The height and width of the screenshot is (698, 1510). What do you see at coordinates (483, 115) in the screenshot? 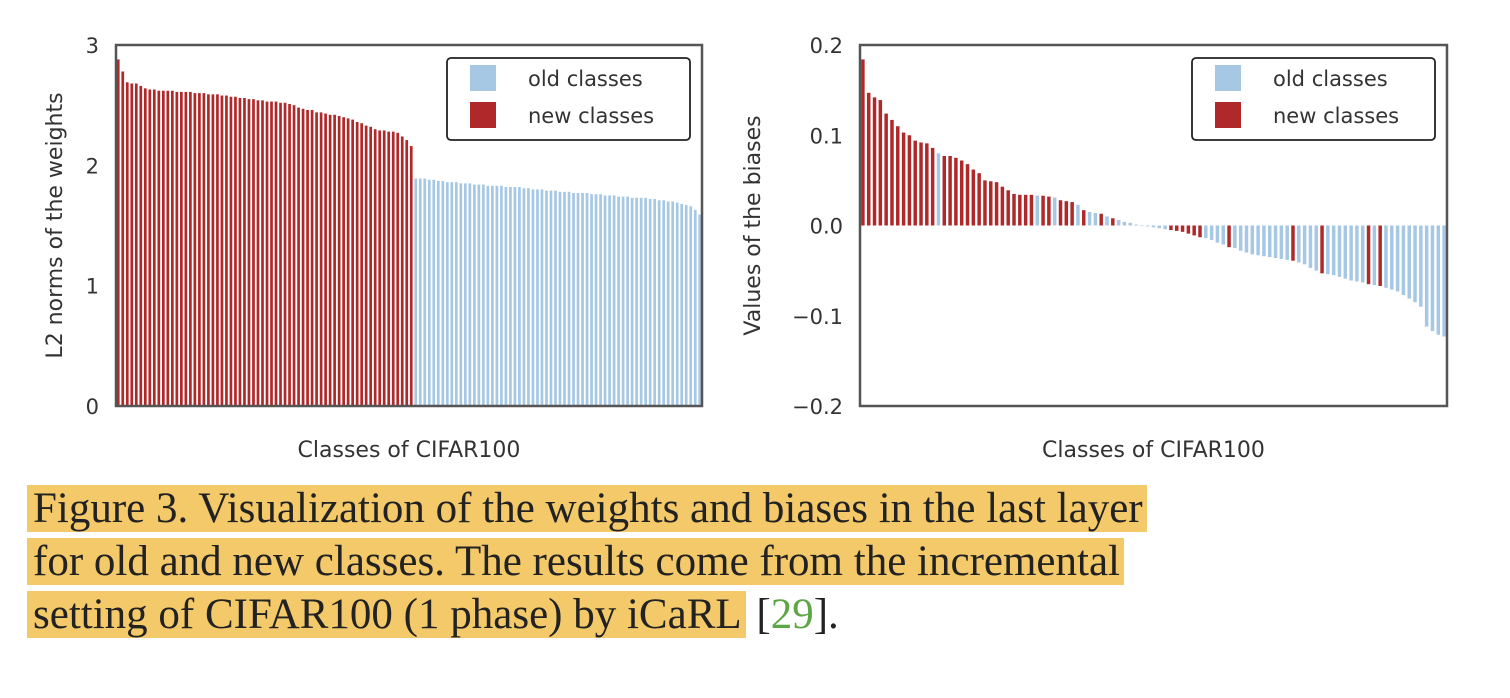
I see `legend-swatch-new` at bounding box center [483, 115].